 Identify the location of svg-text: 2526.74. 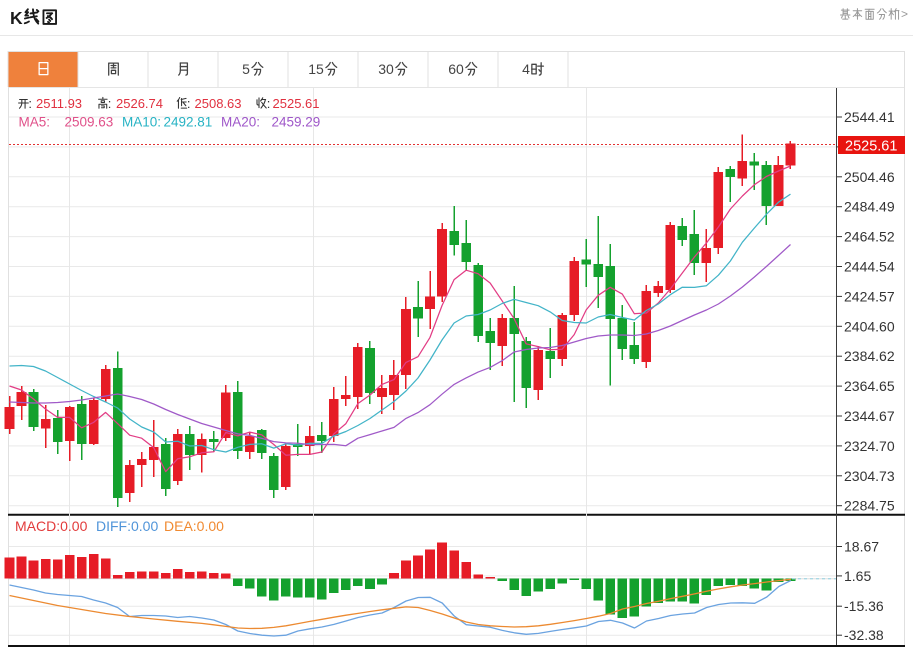
(139, 103).